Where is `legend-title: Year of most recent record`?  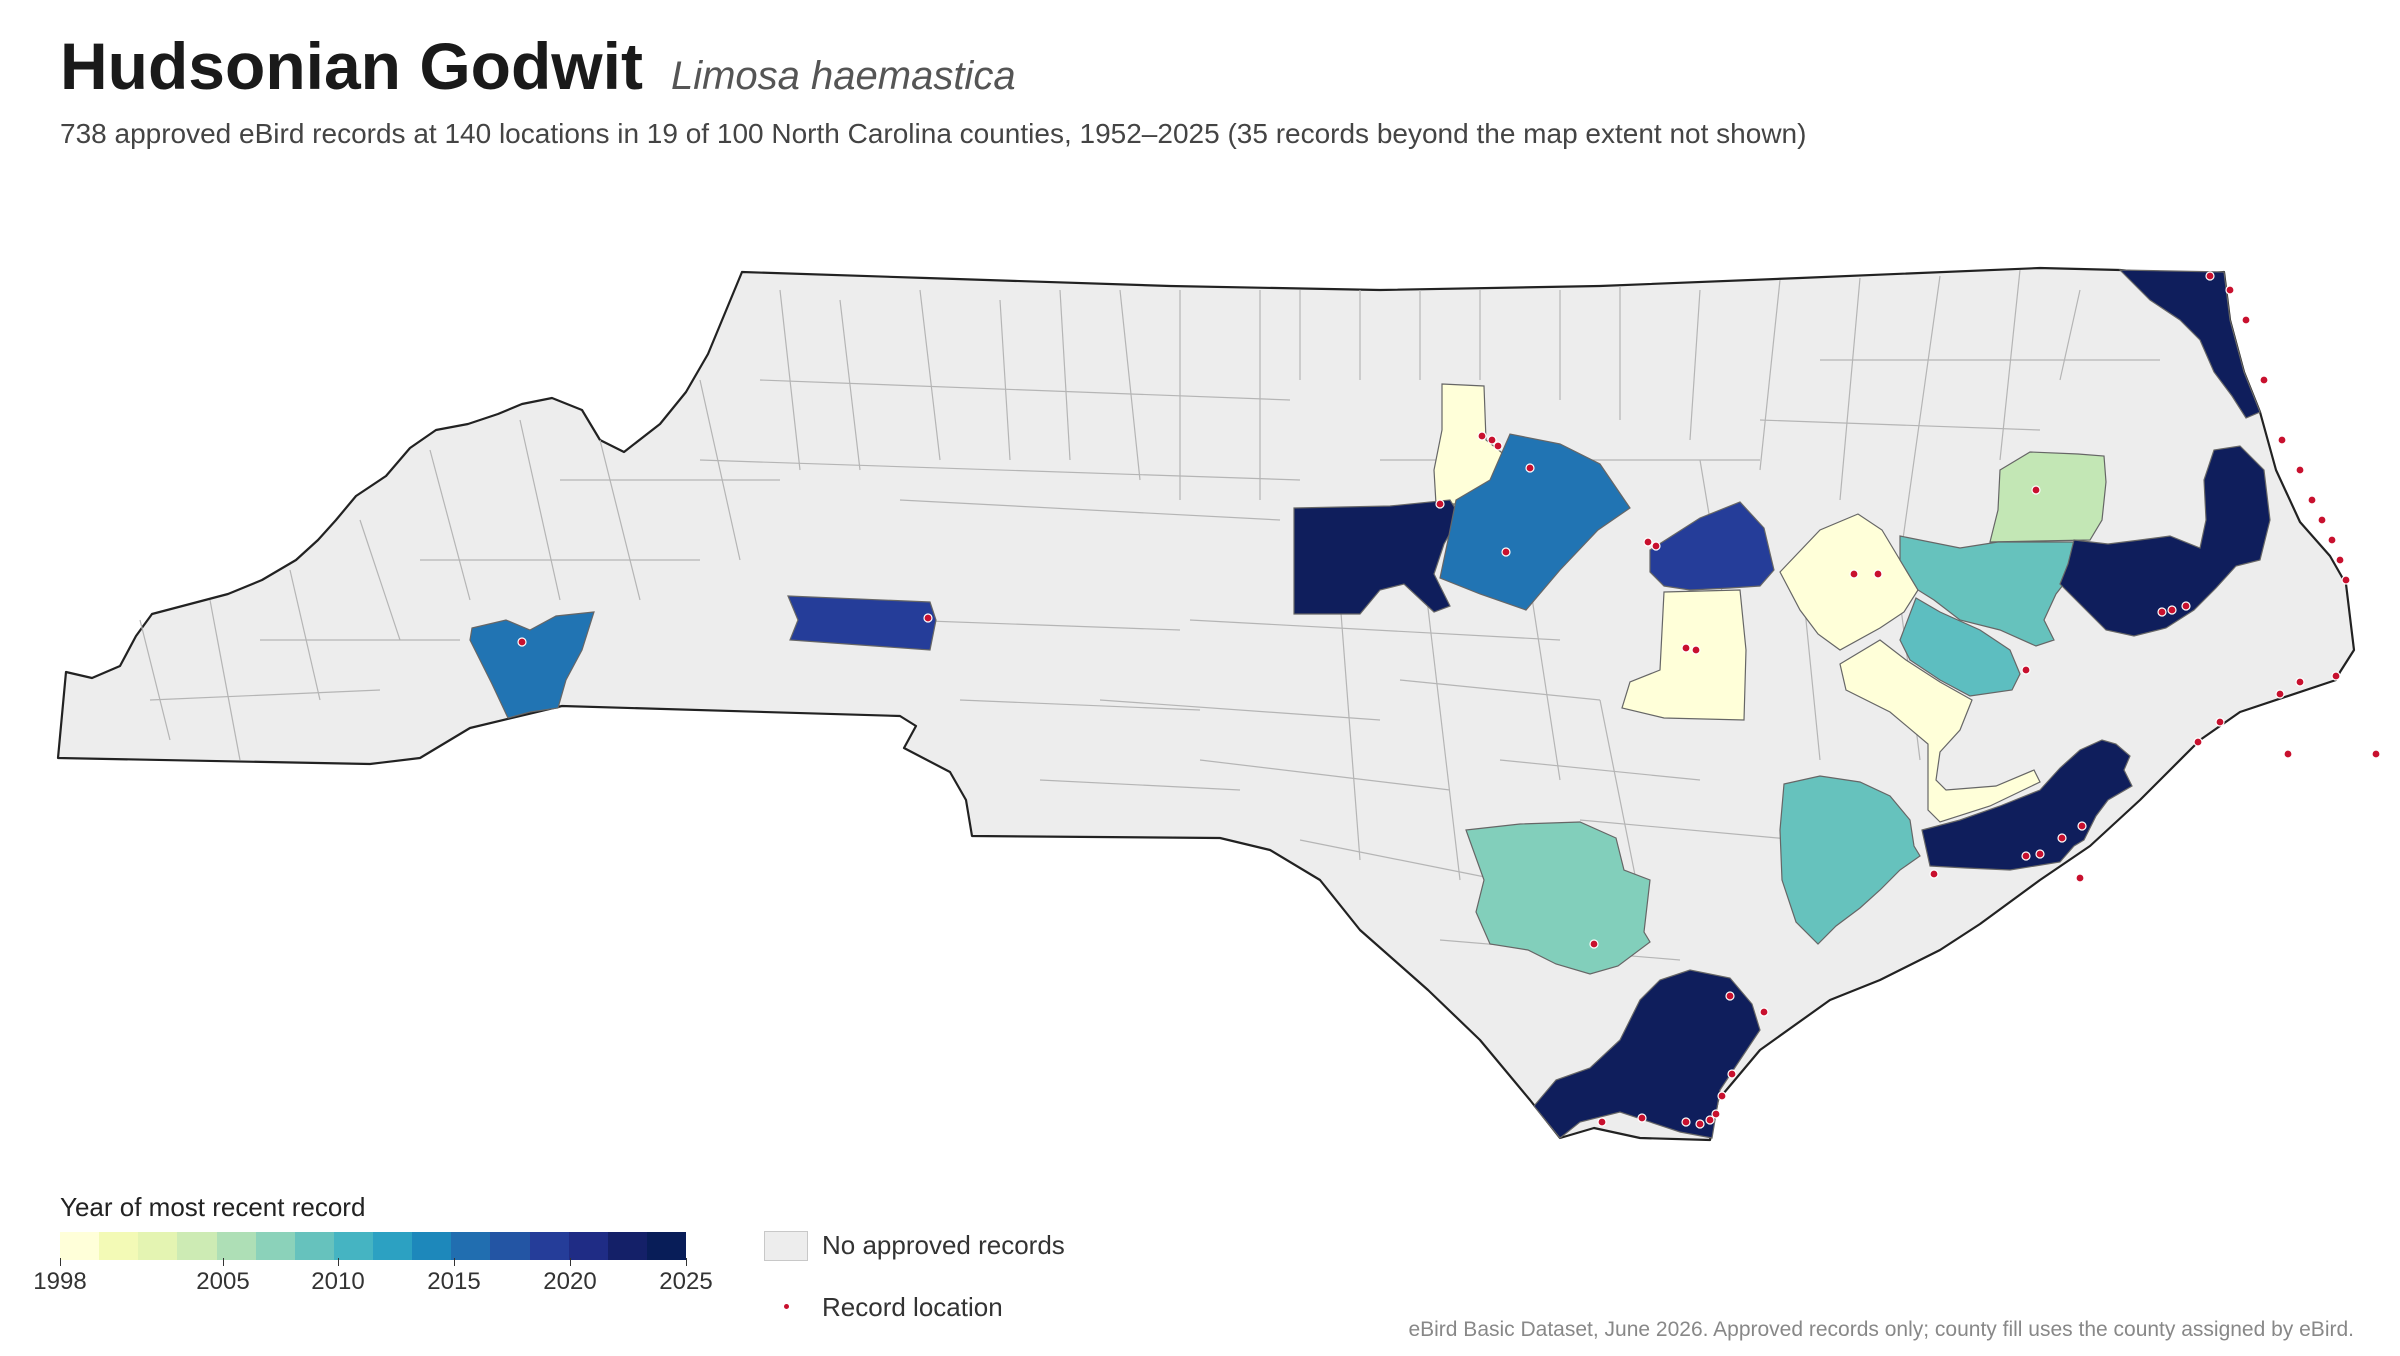
legend-title: Year of most recent record is located at coordinates (213, 1207).